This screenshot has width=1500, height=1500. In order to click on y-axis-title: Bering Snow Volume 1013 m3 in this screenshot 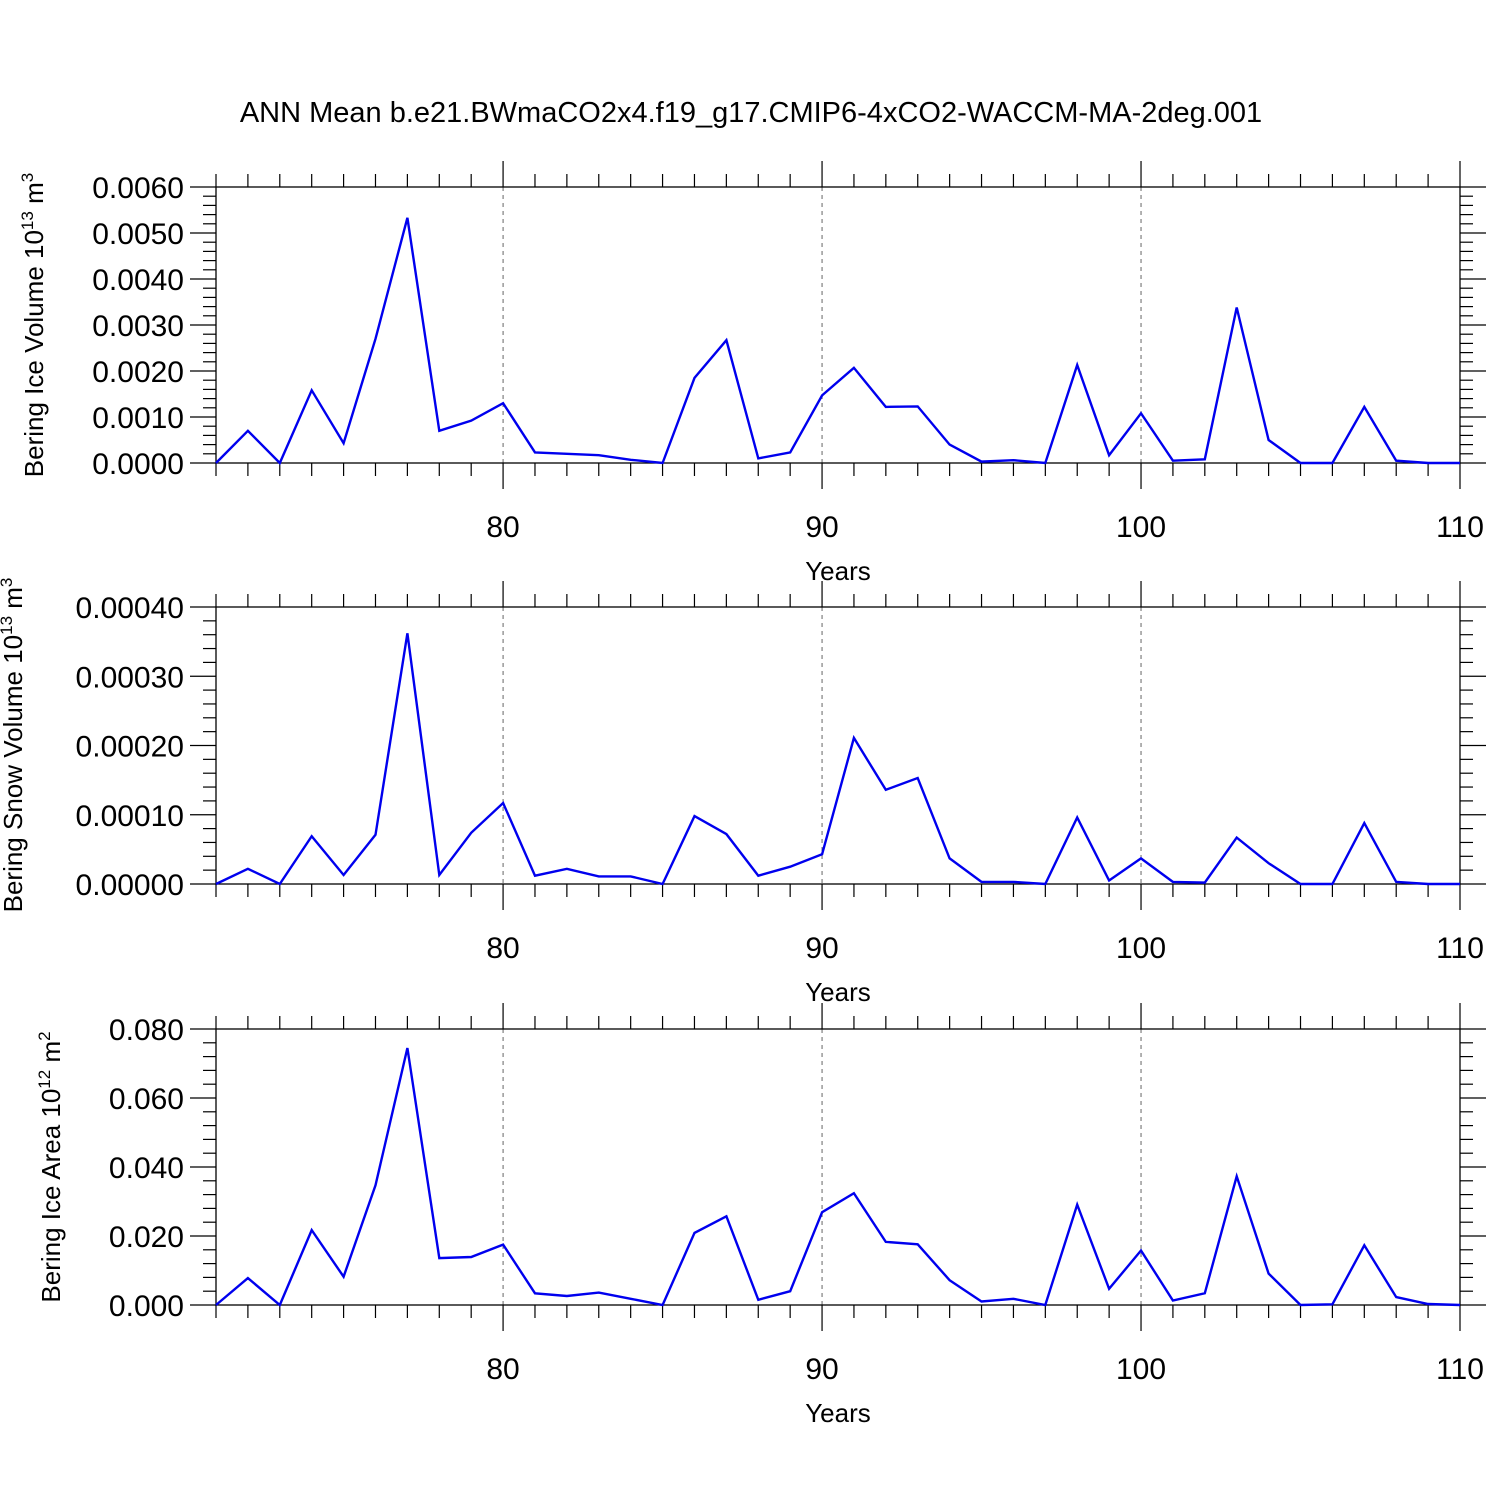, I will do `click(14, 745)`.